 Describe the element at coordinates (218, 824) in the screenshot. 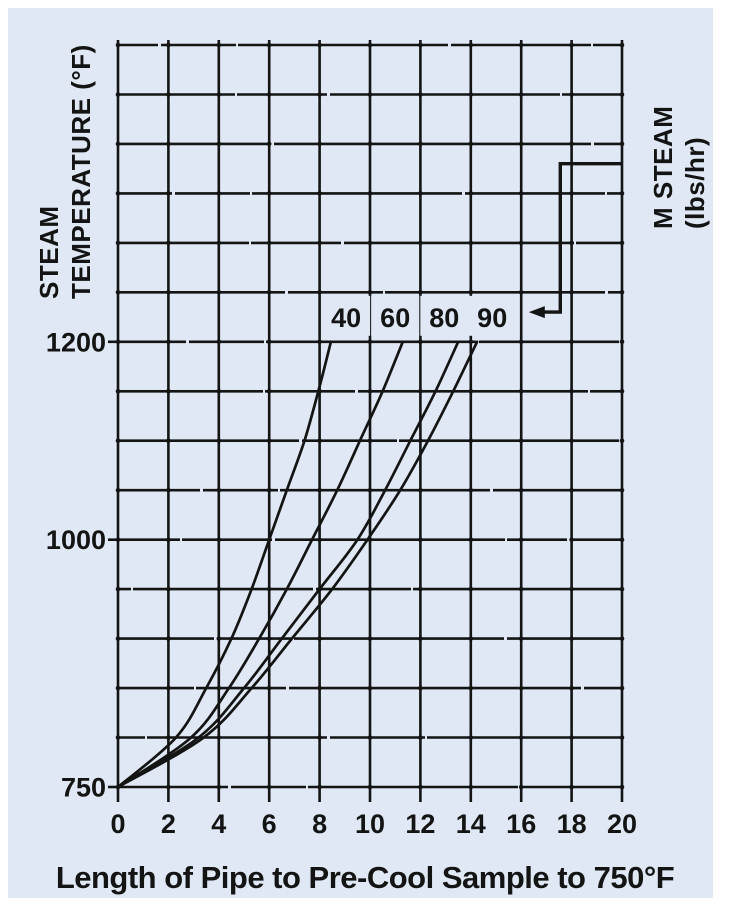

I see `x-tick-label-4: 4` at that location.